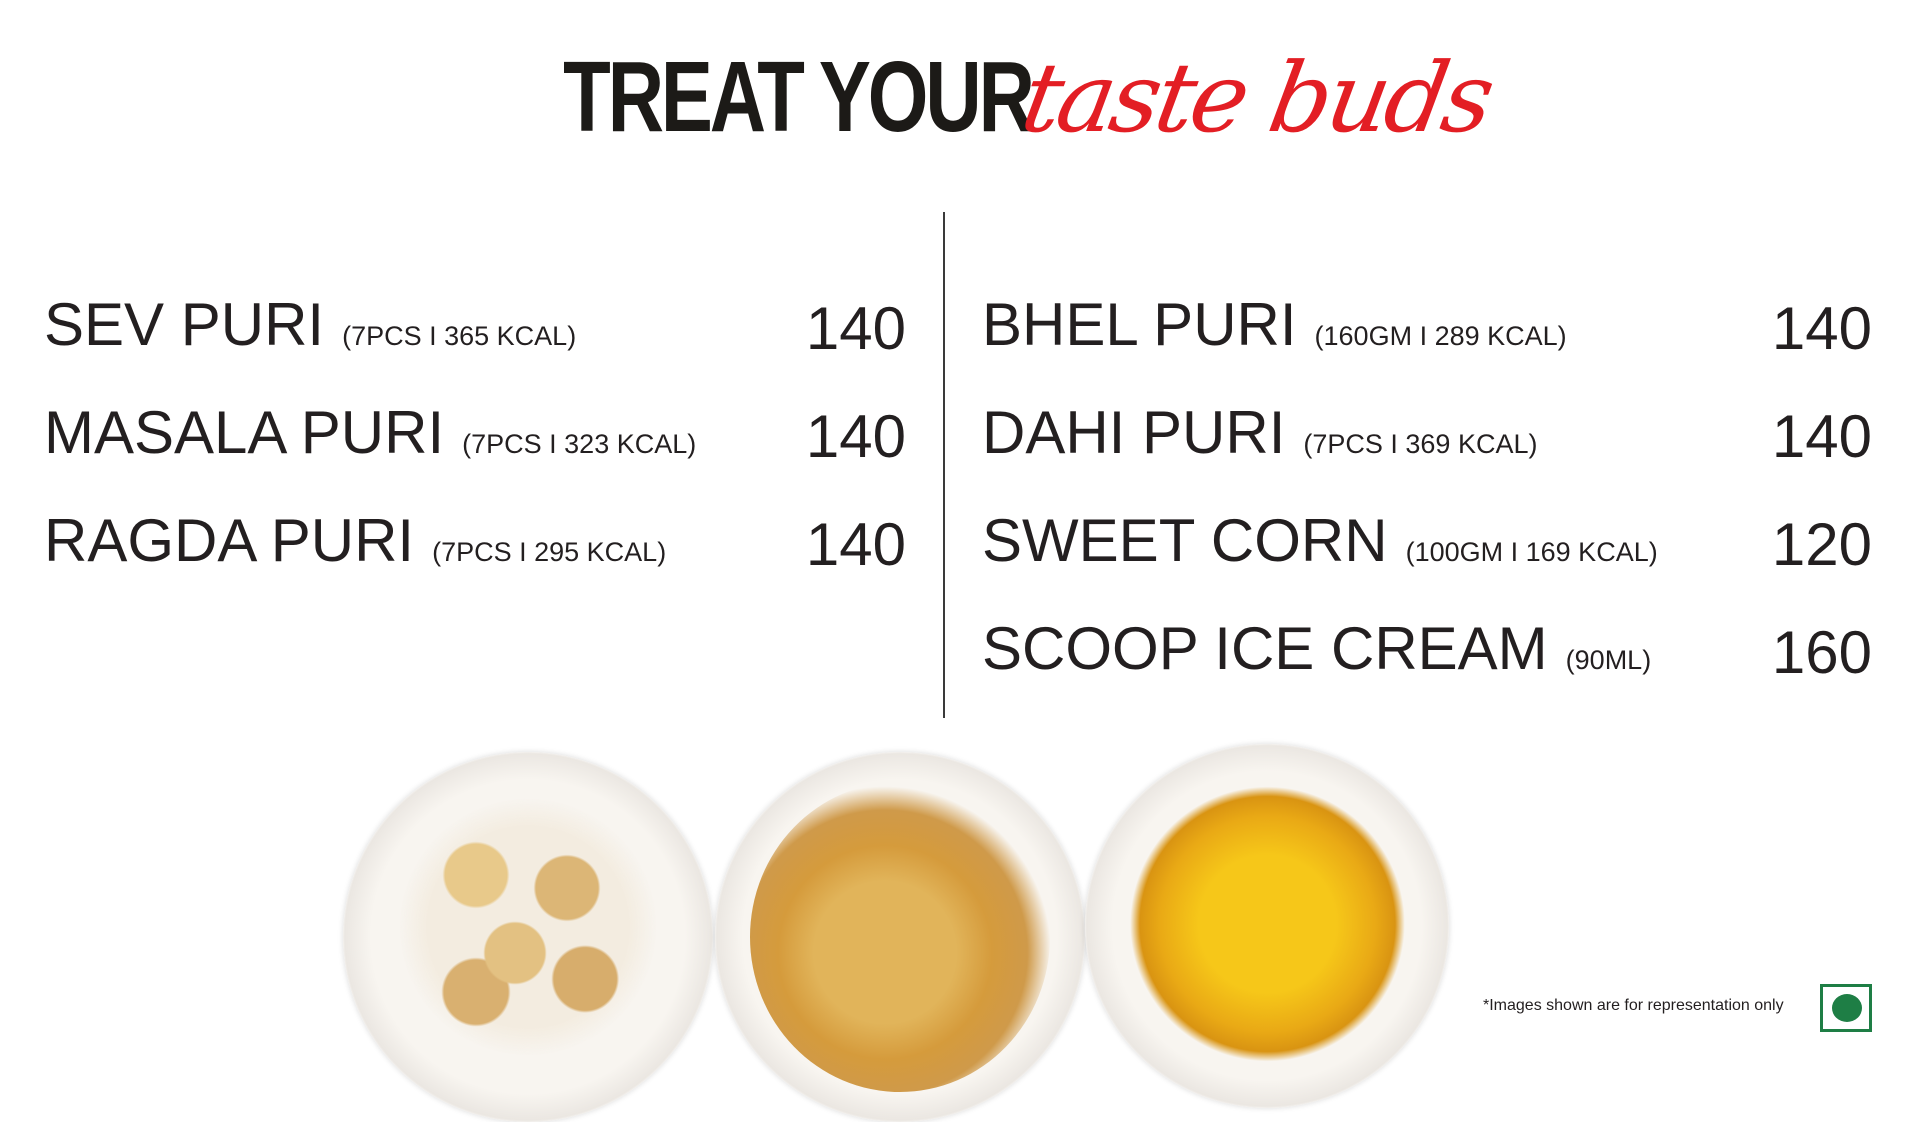  I want to click on page-title: TREAT YOUR taste buds, so click(960, 97).